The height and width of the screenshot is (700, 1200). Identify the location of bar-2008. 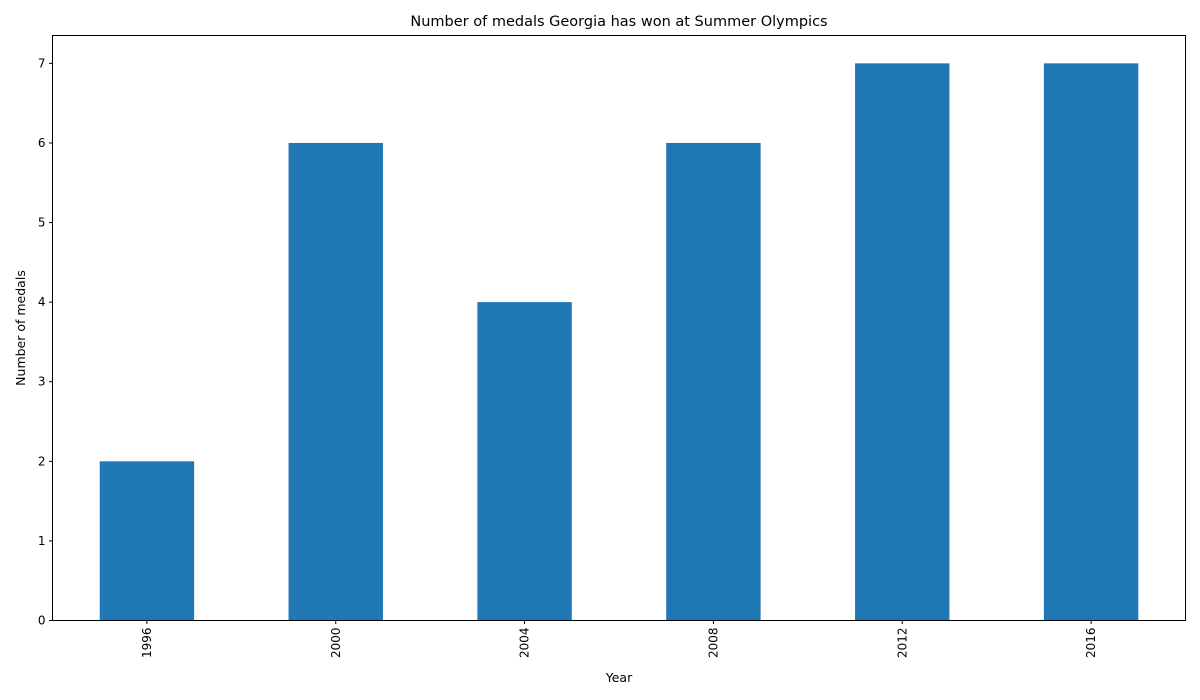
(713, 381).